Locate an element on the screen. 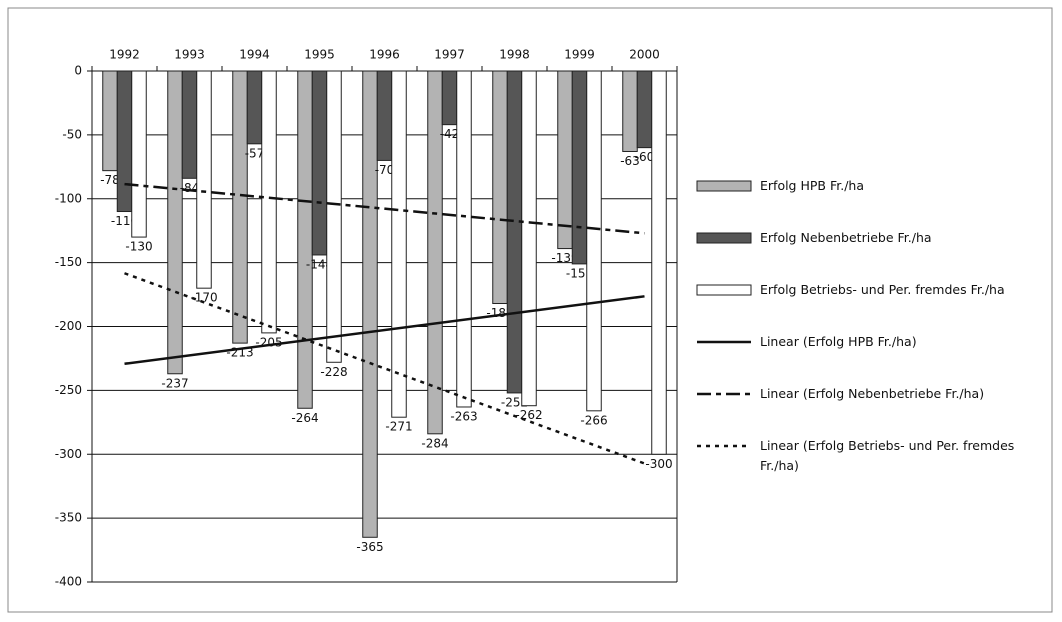 The width and height of the screenshot is (1062, 622). legend-label: Linear (Erfolg HPB Fr./ha) is located at coordinates (838, 341).